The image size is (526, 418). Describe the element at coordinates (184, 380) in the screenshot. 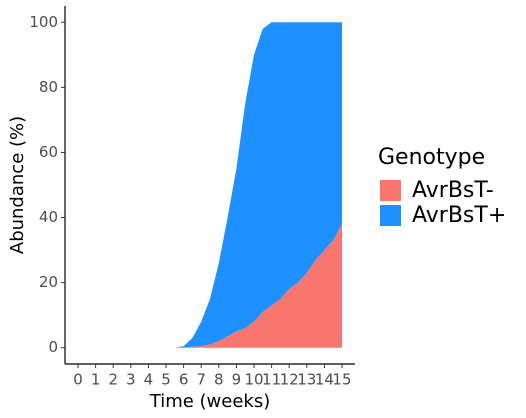

I see `x-tick-label: 6` at that location.